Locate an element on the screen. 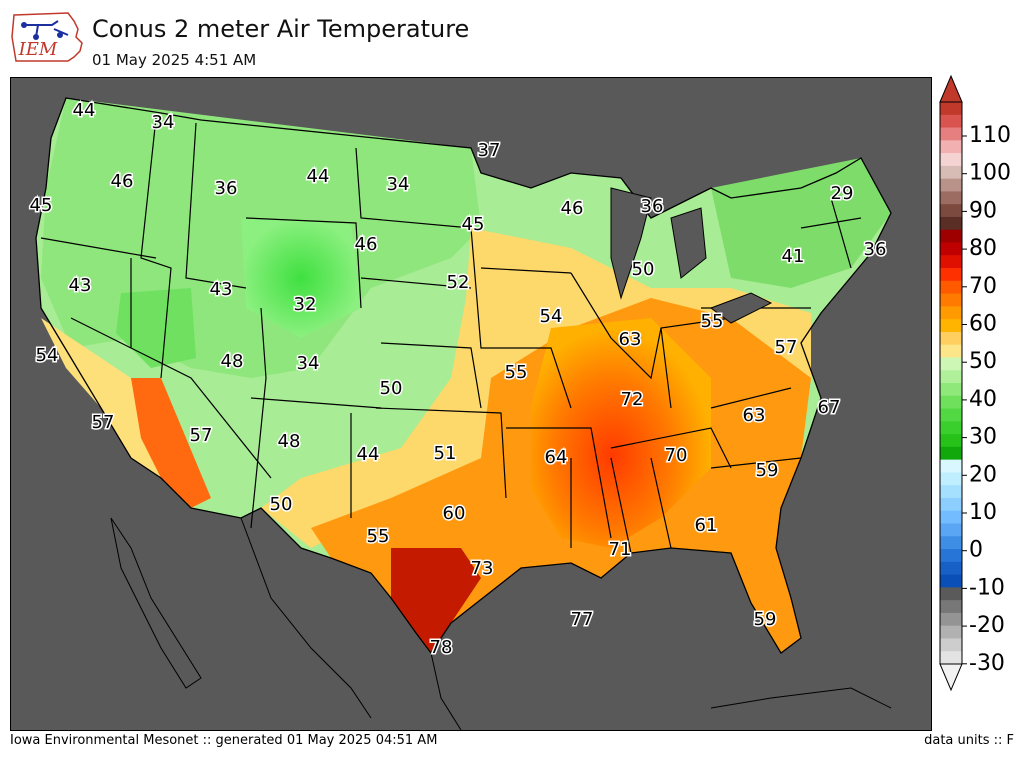 Image resolution: width=1024 pixels, height=768 pixels. colorbar-tick-label: 10 is located at coordinates (983, 512).